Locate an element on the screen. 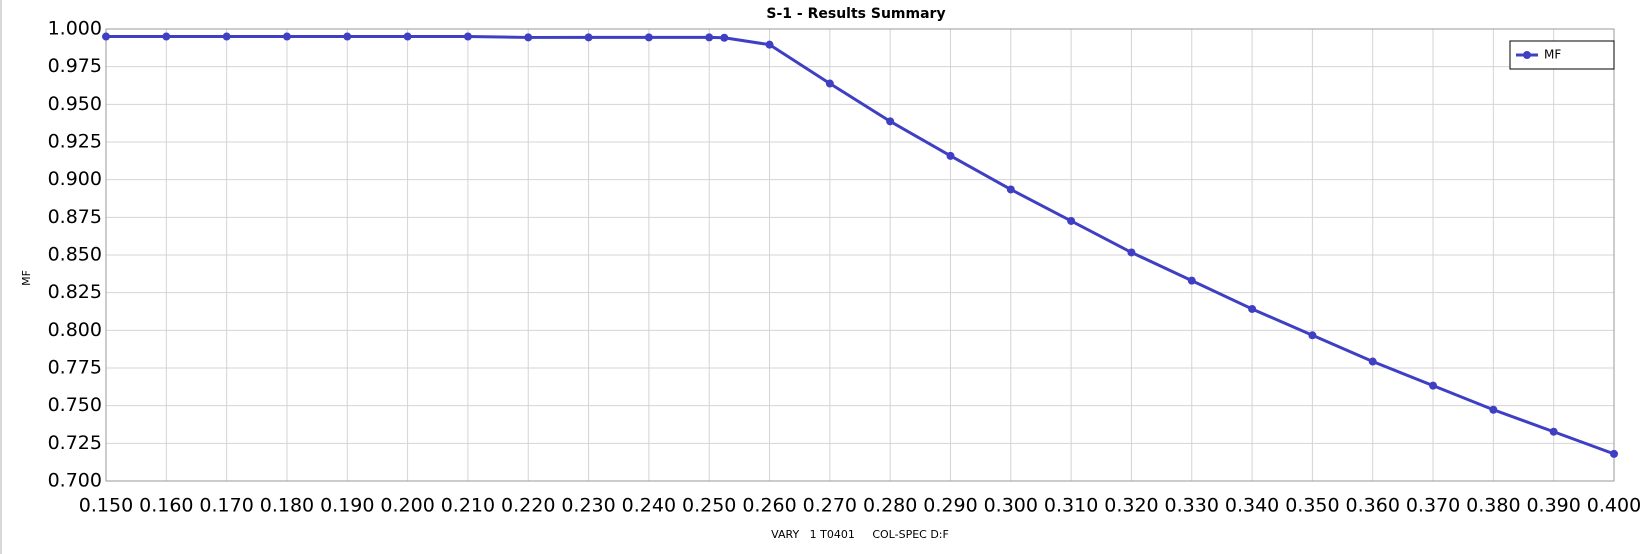 This screenshot has height=554, width=1647. x-tick-label: 0.280 is located at coordinates (890, 506).